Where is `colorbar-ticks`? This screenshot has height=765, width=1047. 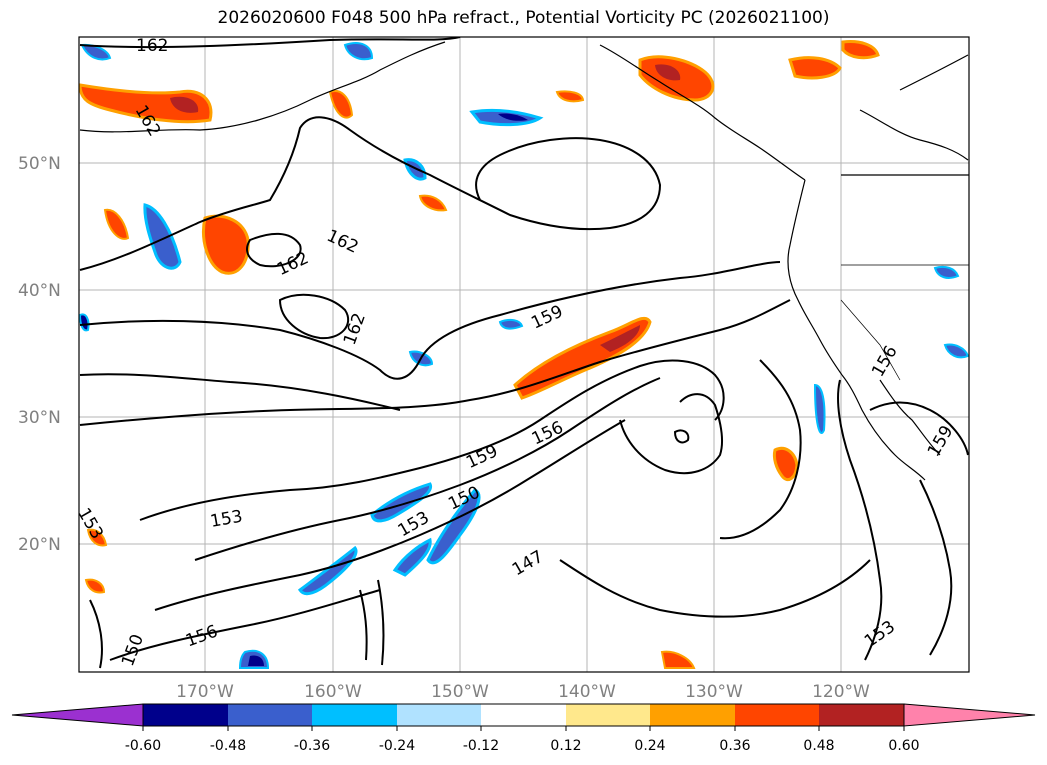
colorbar-ticks is located at coordinates (523, 728).